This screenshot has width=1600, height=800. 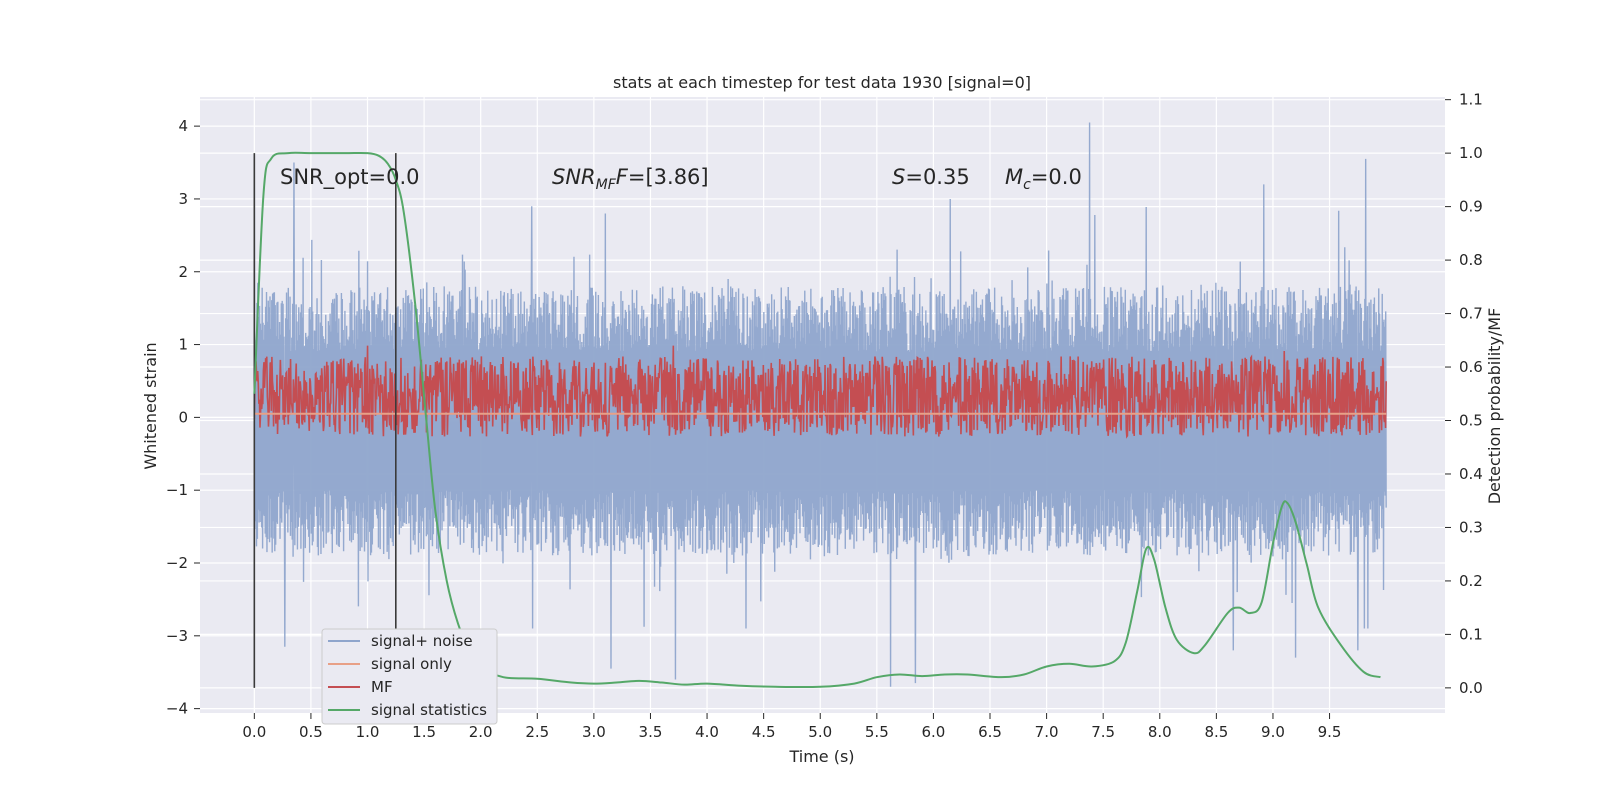 What do you see at coordinates (1047, 732) in the screenshot?
I see `x-tick-label-14: 7.0` at bounding box center [1047, 732].